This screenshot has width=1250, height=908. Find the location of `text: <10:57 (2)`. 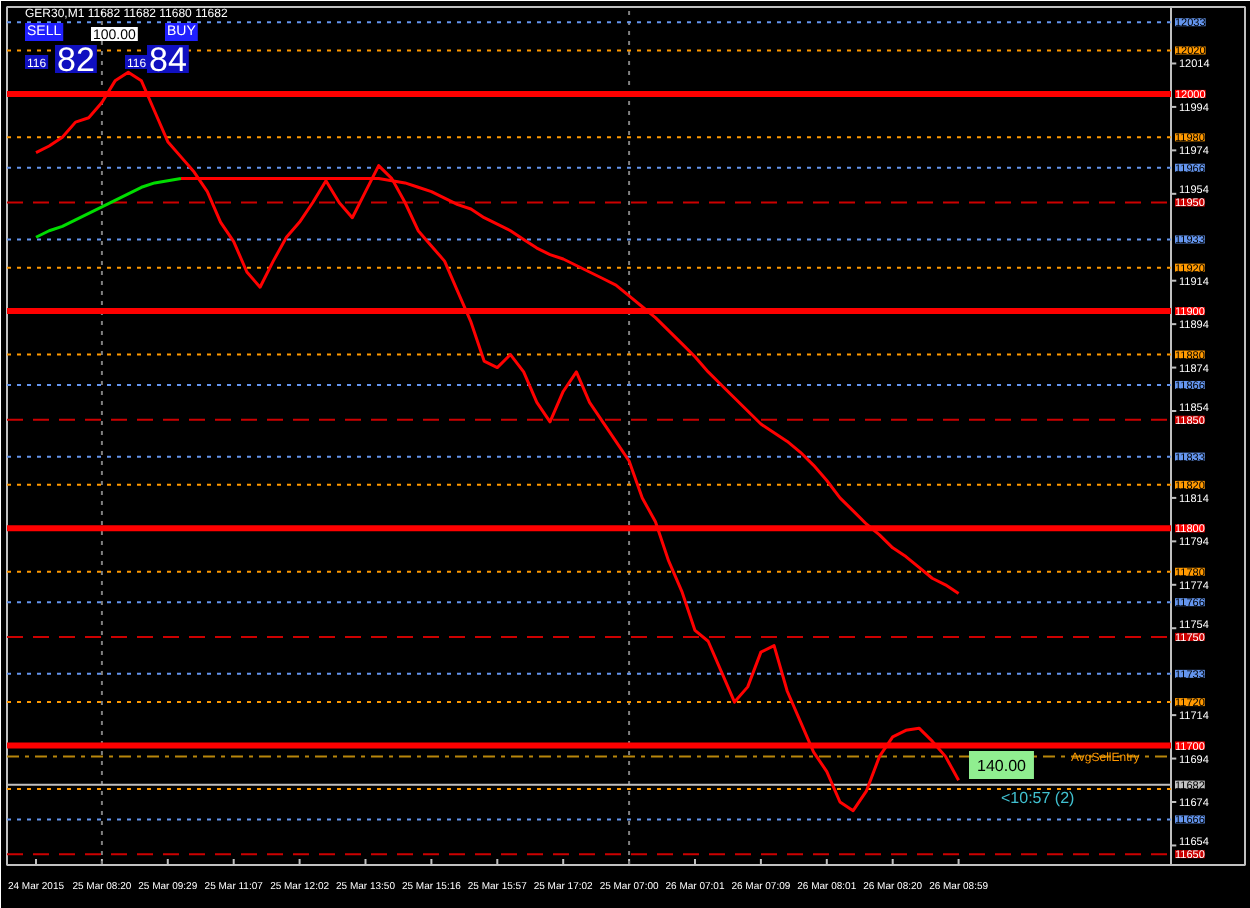

text: <10:57 (2) is located at coordinates (1038, 798).